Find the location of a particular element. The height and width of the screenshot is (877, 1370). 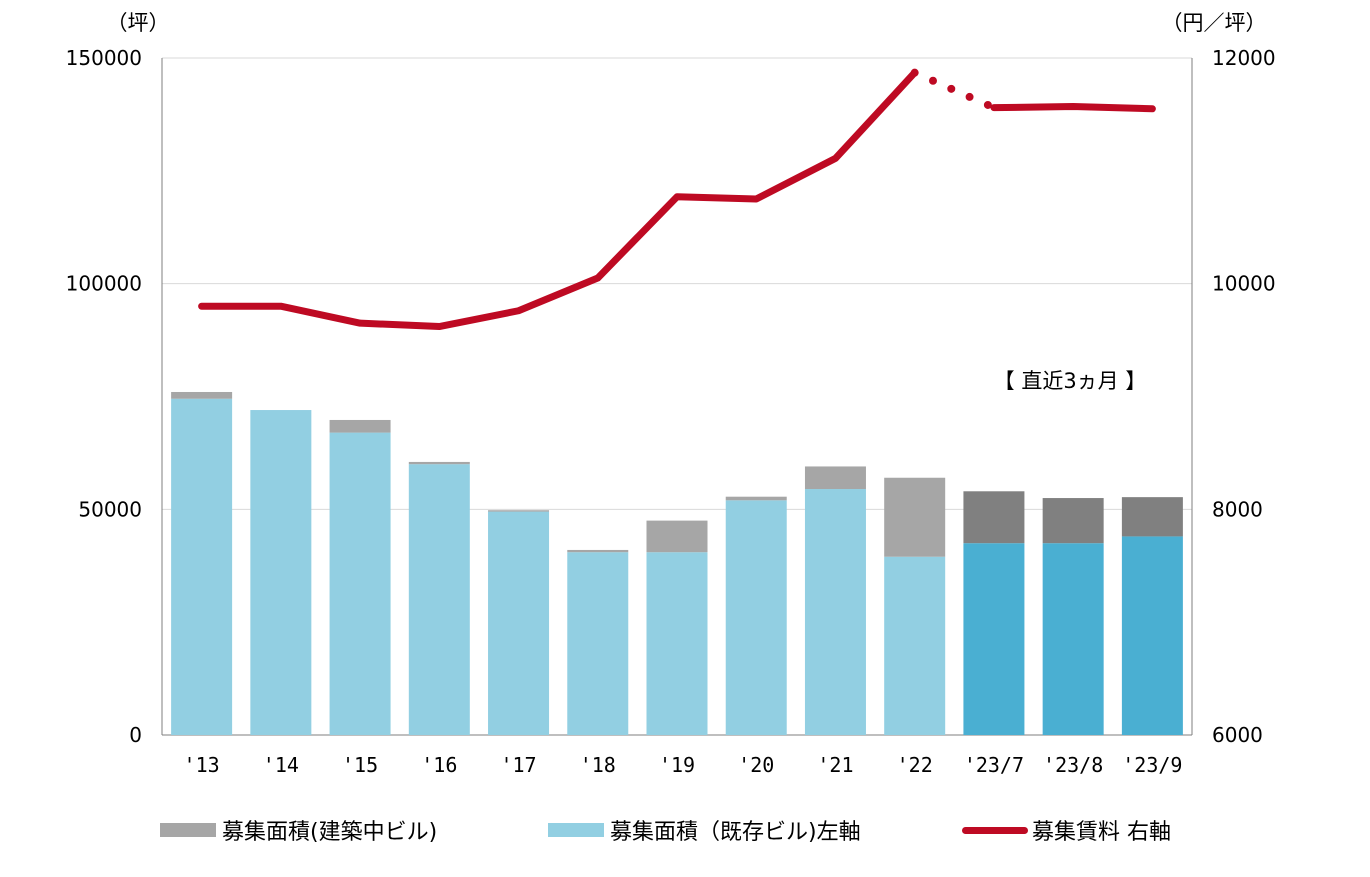

x-tick-label: '15 is located at coordinates (360, 765).